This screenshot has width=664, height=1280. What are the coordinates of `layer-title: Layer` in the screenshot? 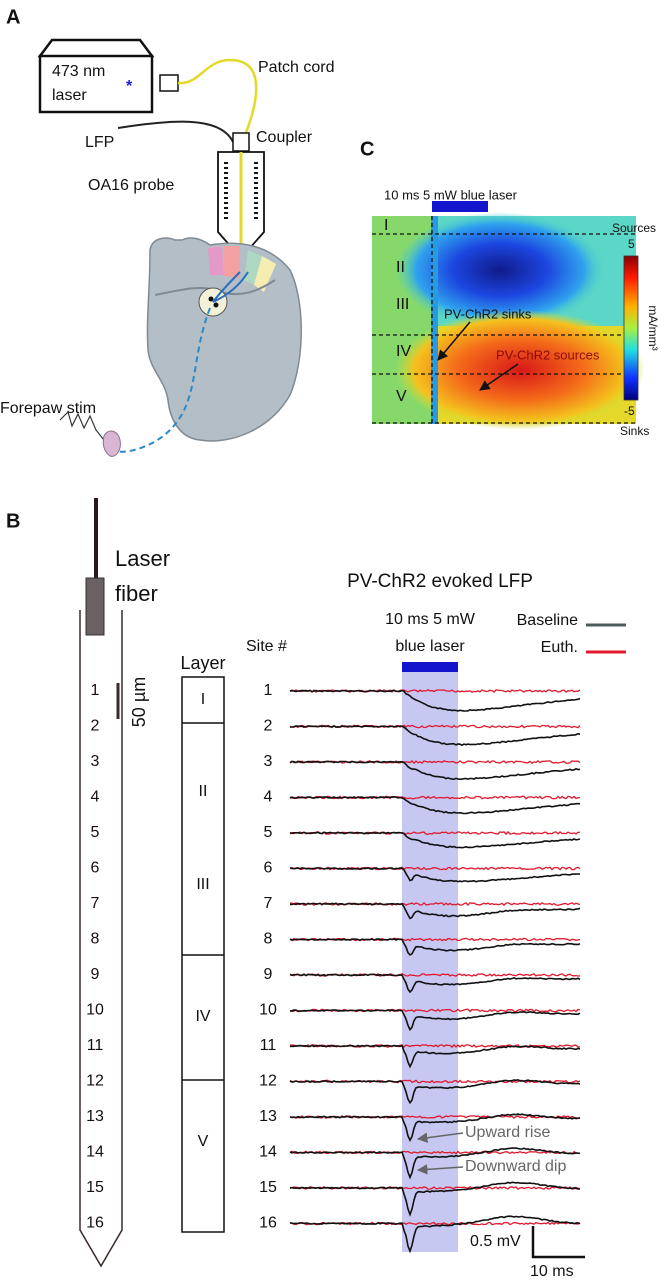 It's located at (202, 663).